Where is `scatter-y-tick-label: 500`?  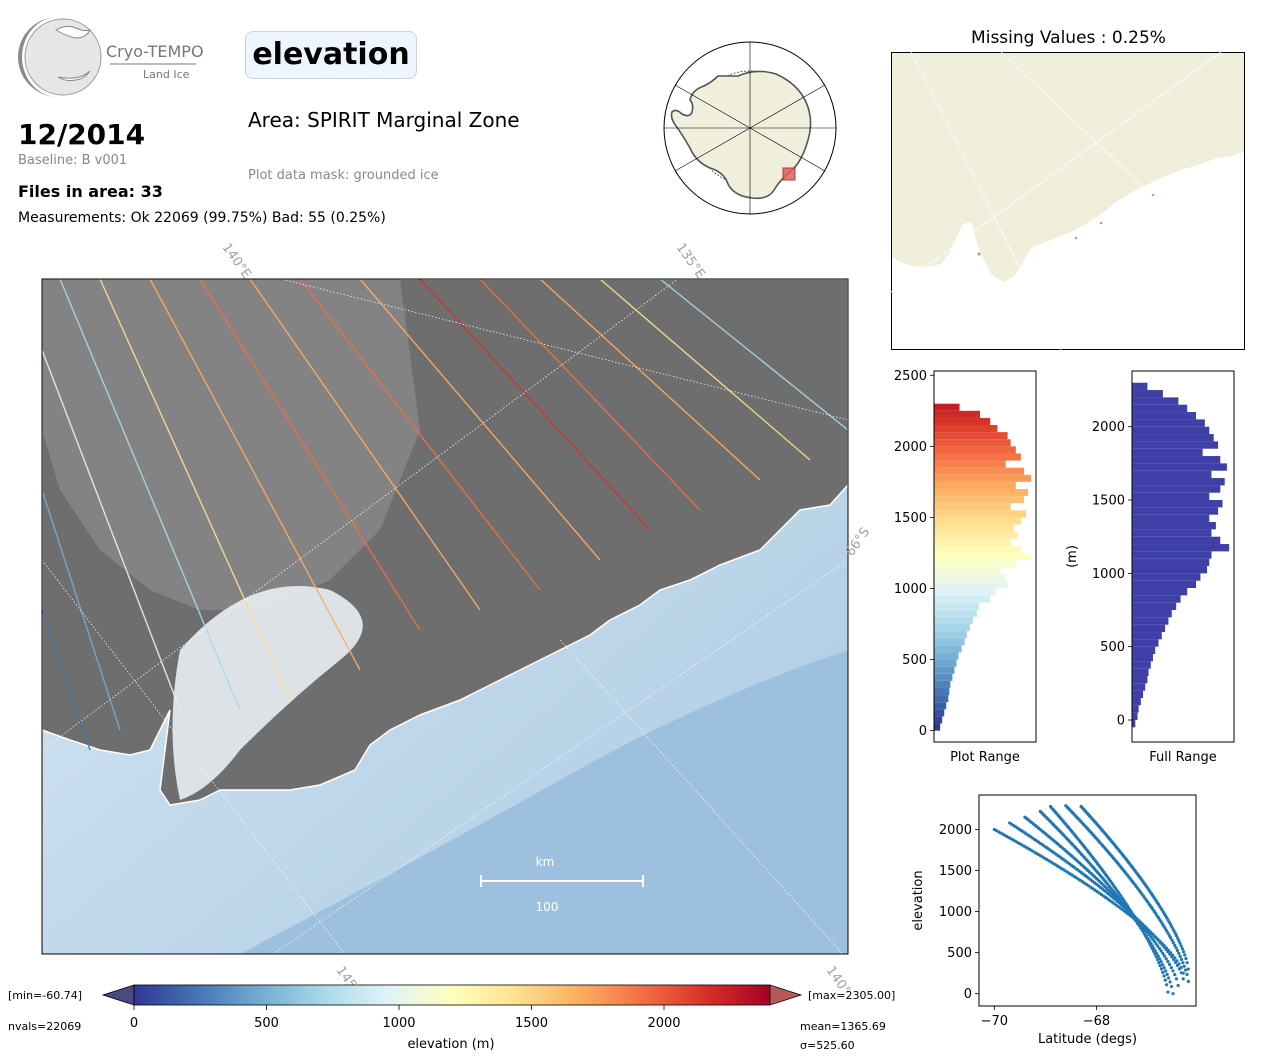
scatter-y-tick-label: 500 is located at coordinates (959, 953).